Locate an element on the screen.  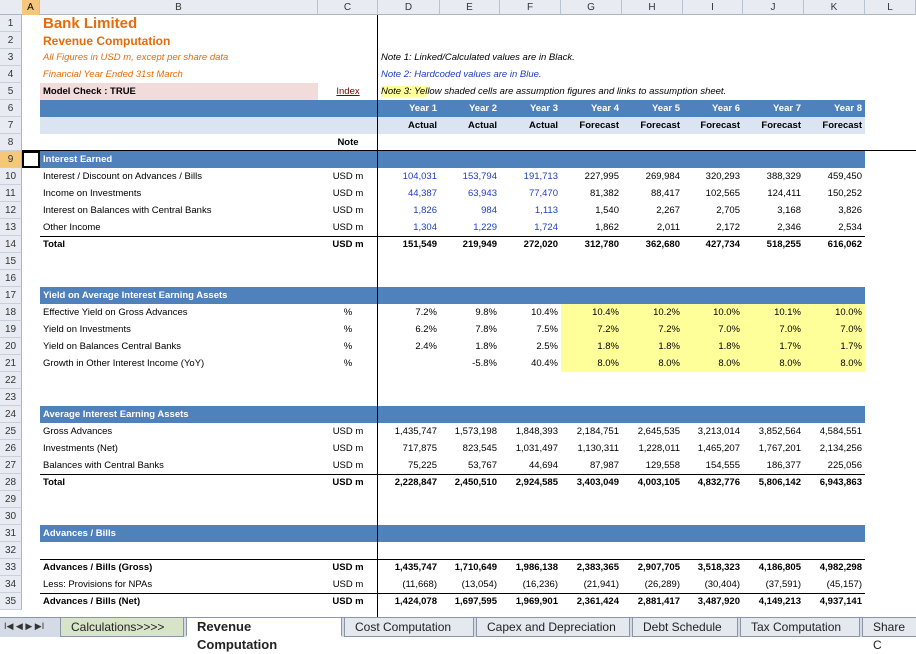
table_avg-r2-j: 1,767,201 is located at coordinates (779, 448).